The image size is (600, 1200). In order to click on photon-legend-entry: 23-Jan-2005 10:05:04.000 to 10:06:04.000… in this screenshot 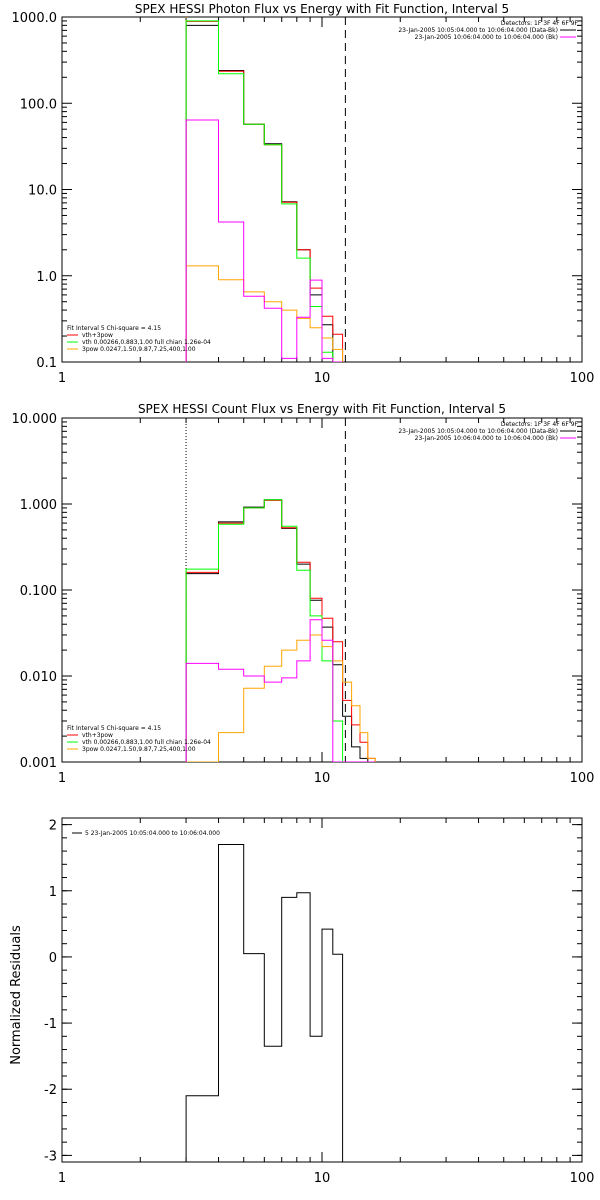, I will do `click(478, 30)`.